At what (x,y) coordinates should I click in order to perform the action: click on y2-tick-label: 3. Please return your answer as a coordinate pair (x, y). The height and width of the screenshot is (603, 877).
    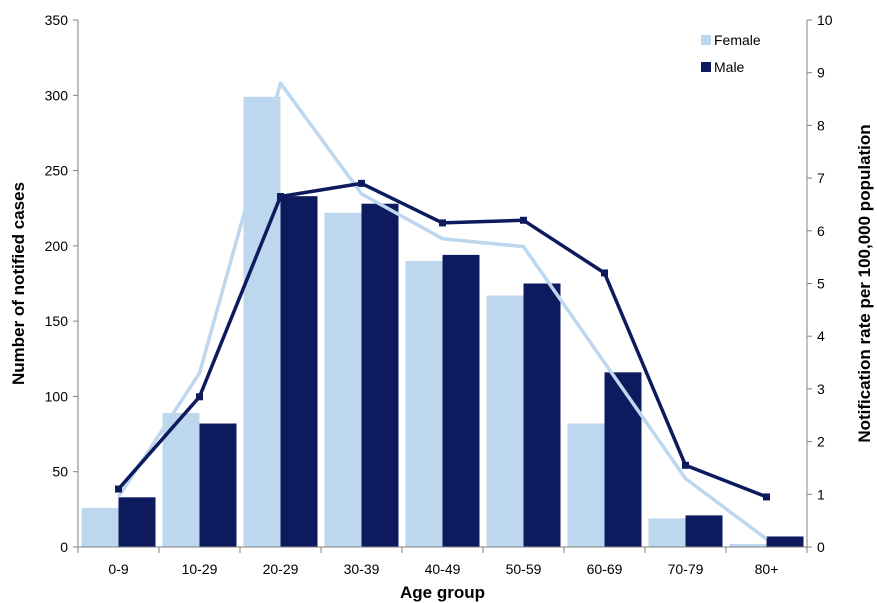
    Looking at the image, I should click on (821, 389).